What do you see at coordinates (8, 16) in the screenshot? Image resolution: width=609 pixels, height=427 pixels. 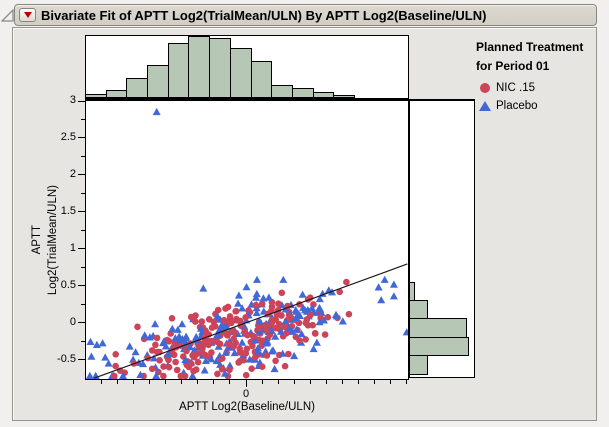 I see `outline-disclosure-icon` at bounding box center [8, 16].